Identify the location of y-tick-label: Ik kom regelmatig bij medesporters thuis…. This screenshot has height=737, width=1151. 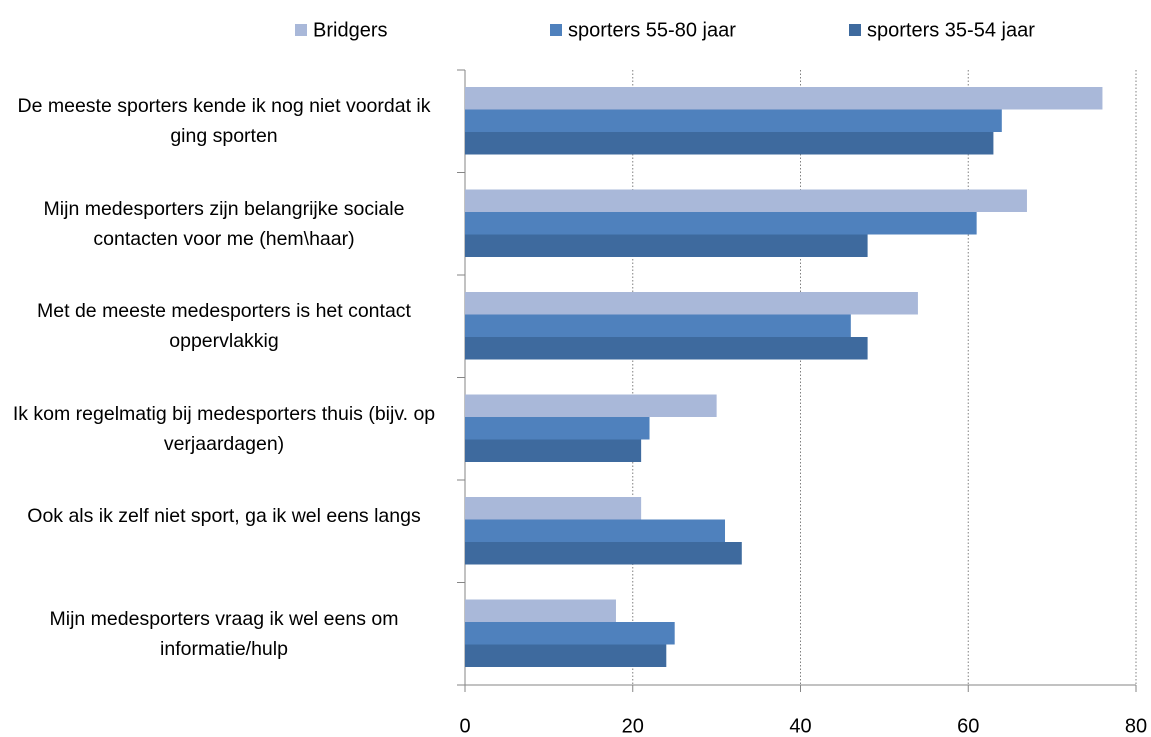
(224, 428).